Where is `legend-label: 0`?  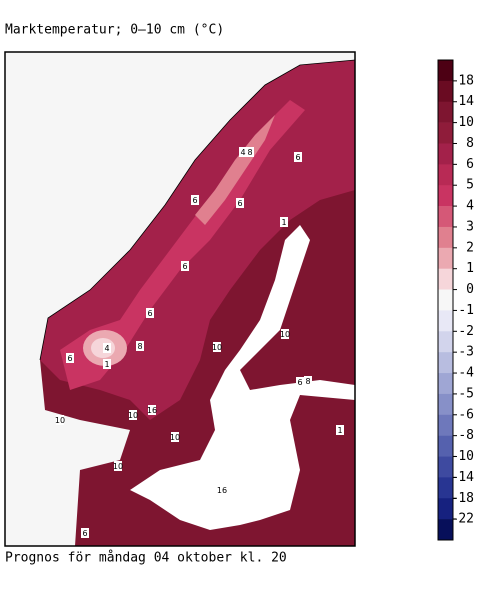
legend-label: 0 is located at coordinates (470, 289).